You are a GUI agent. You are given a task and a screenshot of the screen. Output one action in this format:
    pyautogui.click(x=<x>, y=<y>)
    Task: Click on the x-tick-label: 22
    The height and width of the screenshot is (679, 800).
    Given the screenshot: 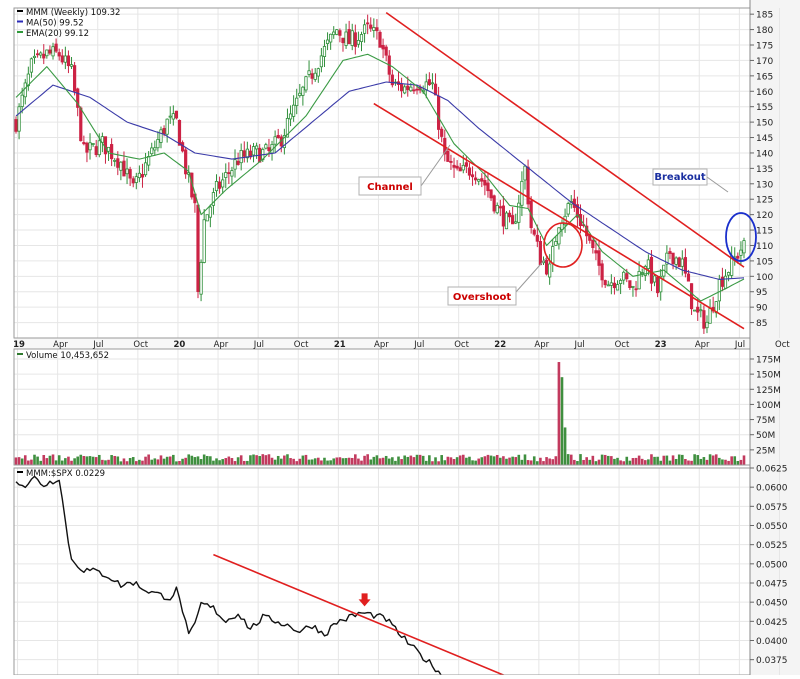 What is the action you would take?
    pyautogui.click(x=500, y=345)
    